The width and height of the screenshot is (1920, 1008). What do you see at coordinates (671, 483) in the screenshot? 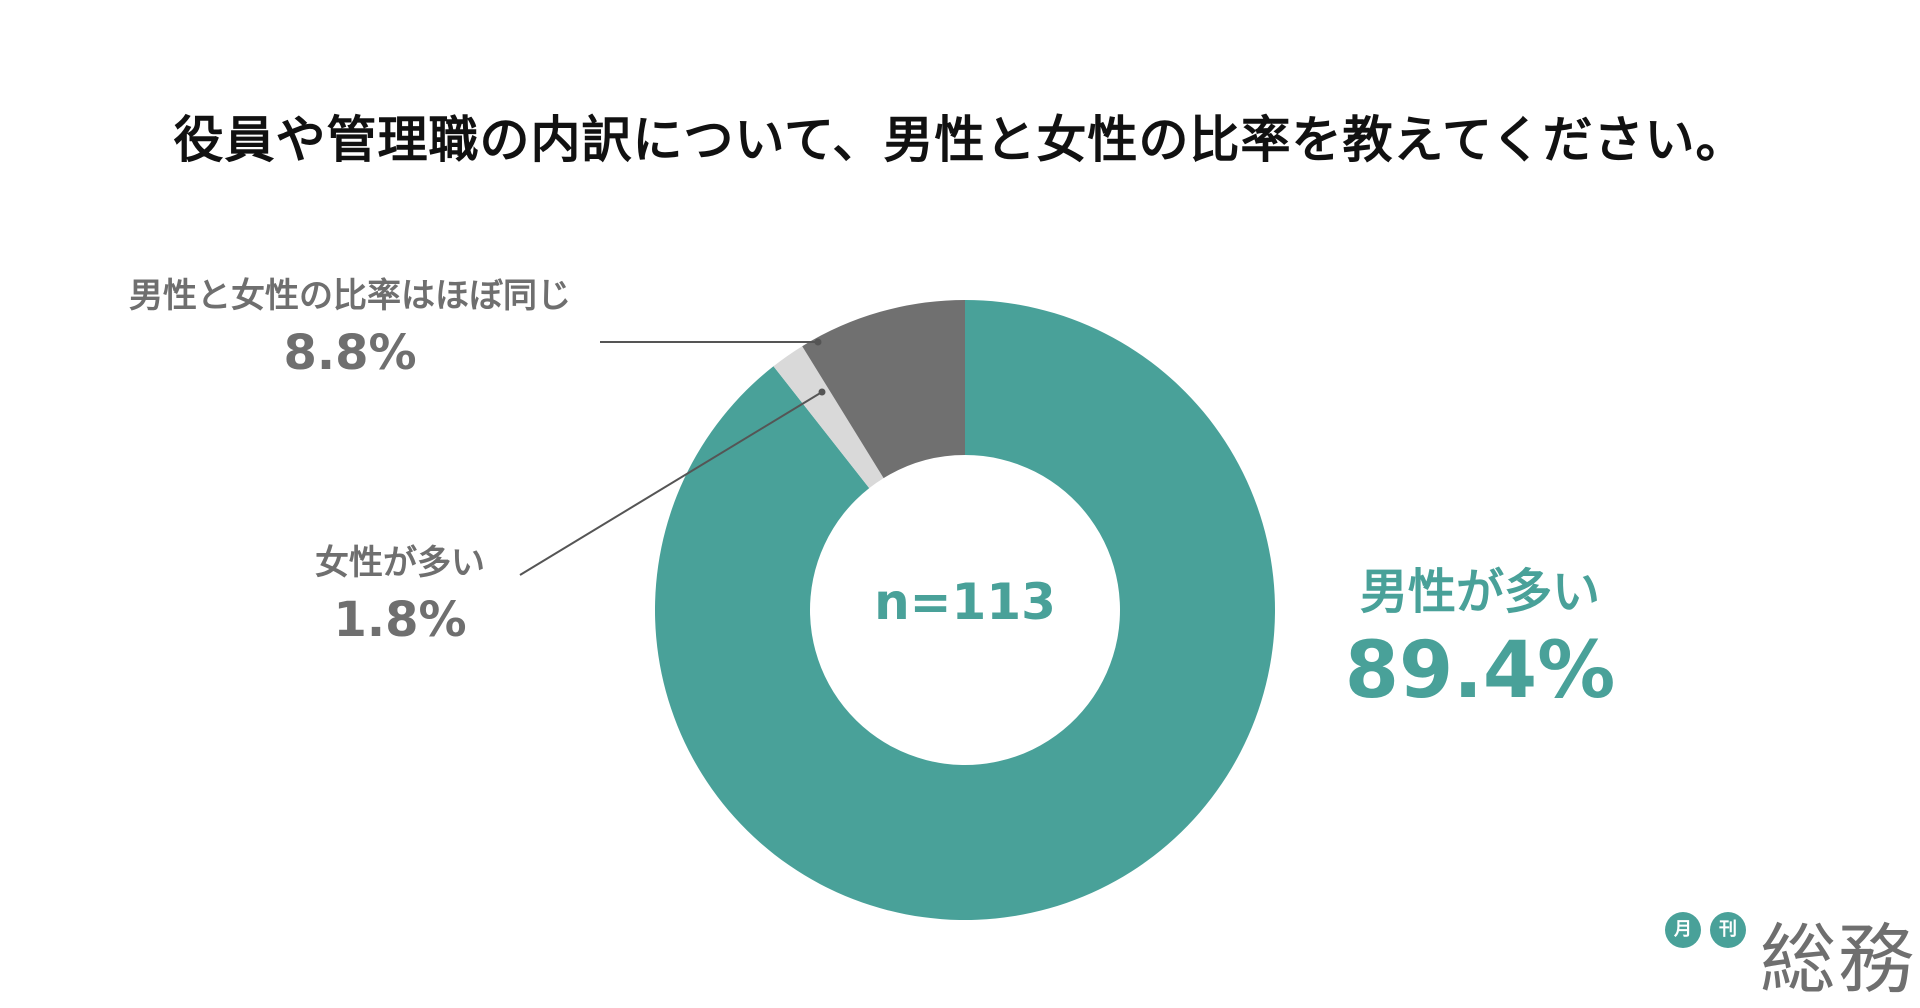
I see `leader-line-female` at bounding box center [671, 483].